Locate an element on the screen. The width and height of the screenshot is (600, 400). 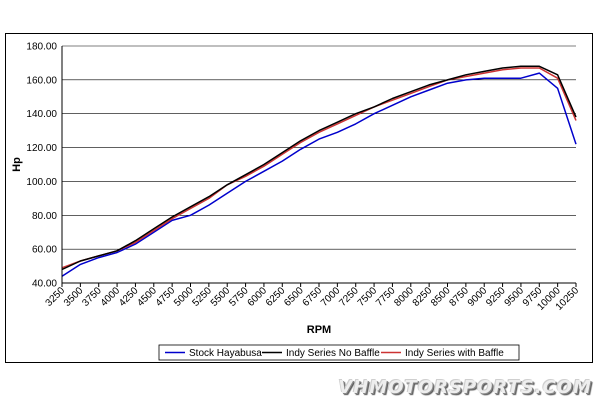
x-tick-label: 8250 is located at coordinates (423, 297).